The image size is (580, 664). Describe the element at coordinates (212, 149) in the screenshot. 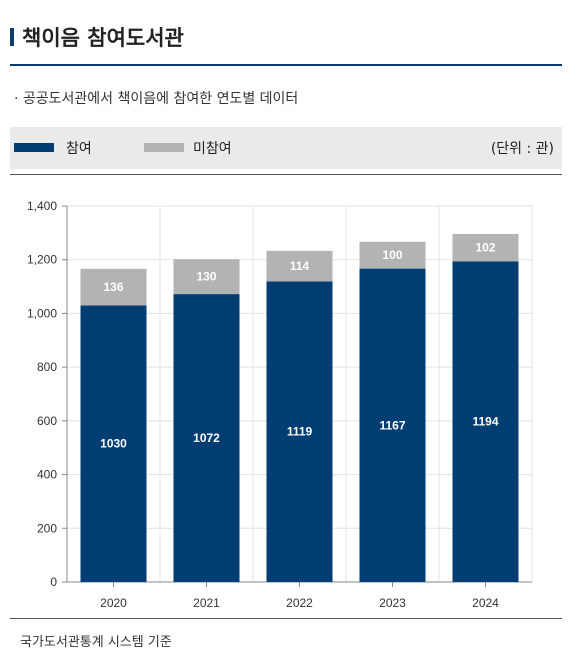

I see `legend-label-non: 미참여` at that location.